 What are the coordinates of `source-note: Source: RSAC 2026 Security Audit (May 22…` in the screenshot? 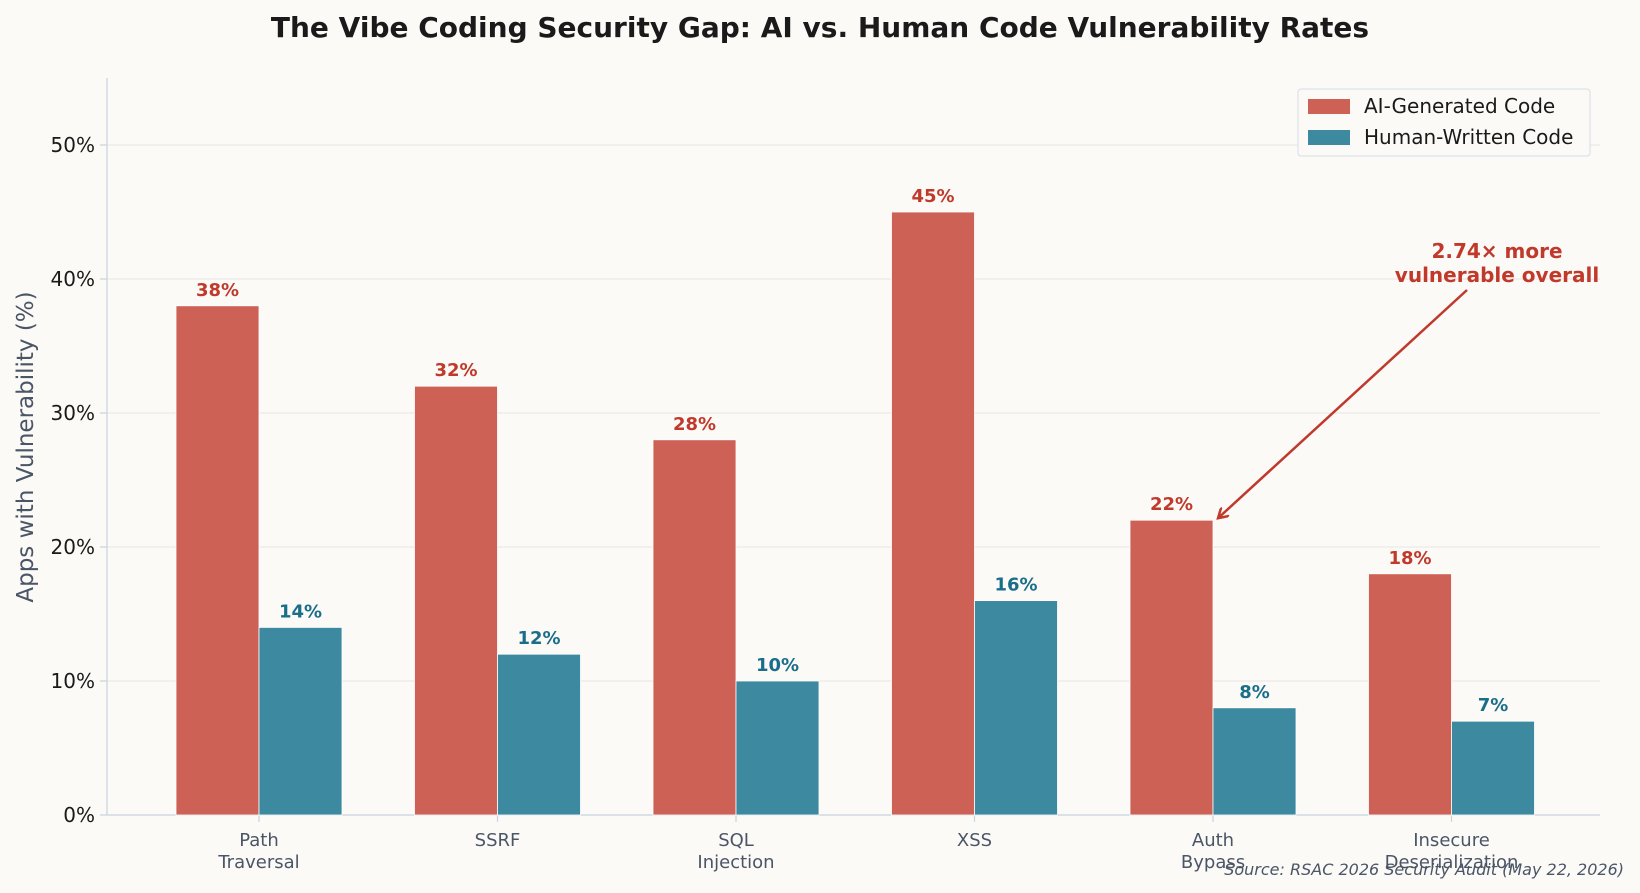 It's located at (1424, 869).